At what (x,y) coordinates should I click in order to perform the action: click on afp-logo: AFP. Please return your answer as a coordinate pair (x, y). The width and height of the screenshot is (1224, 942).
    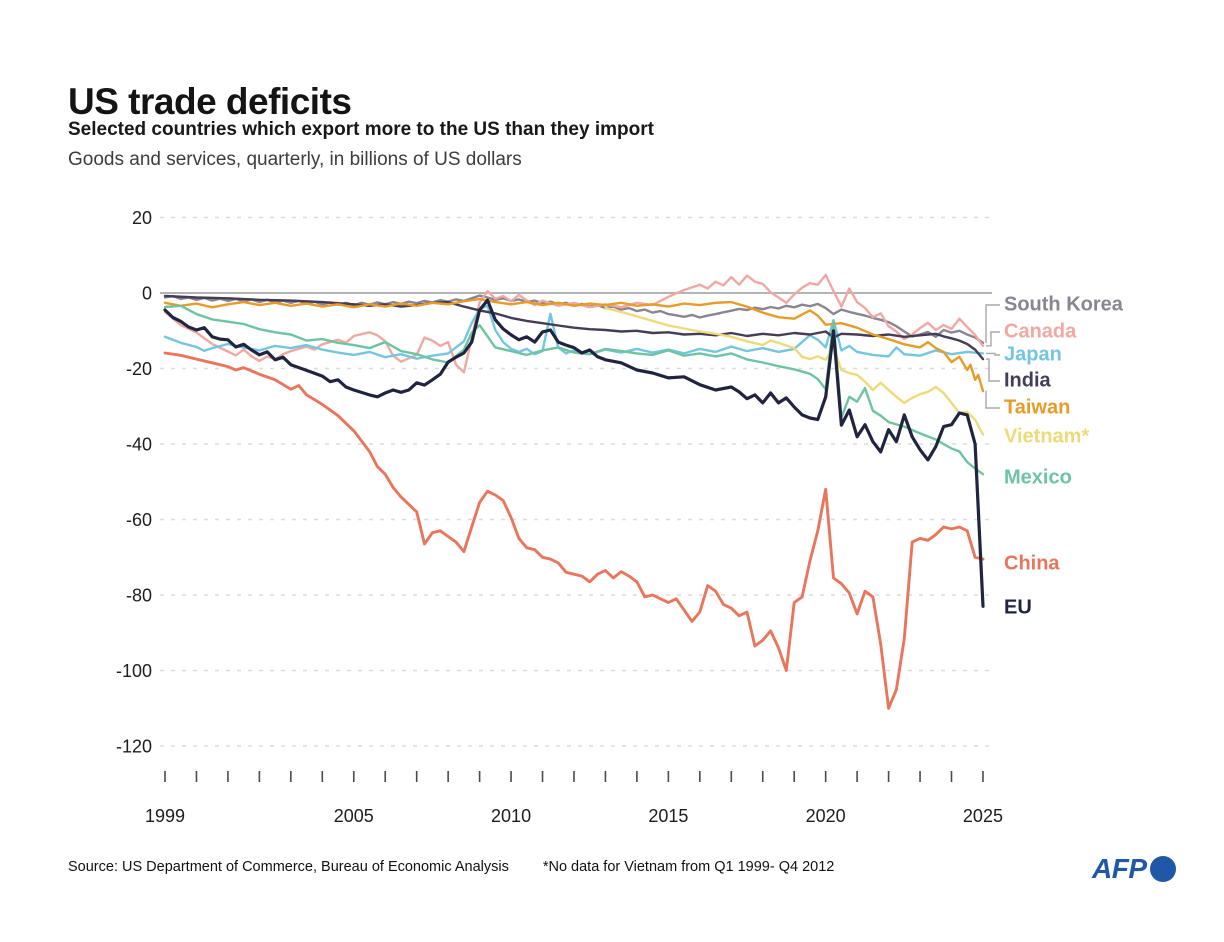
    Looking at the image, I should click on (1134, 869).